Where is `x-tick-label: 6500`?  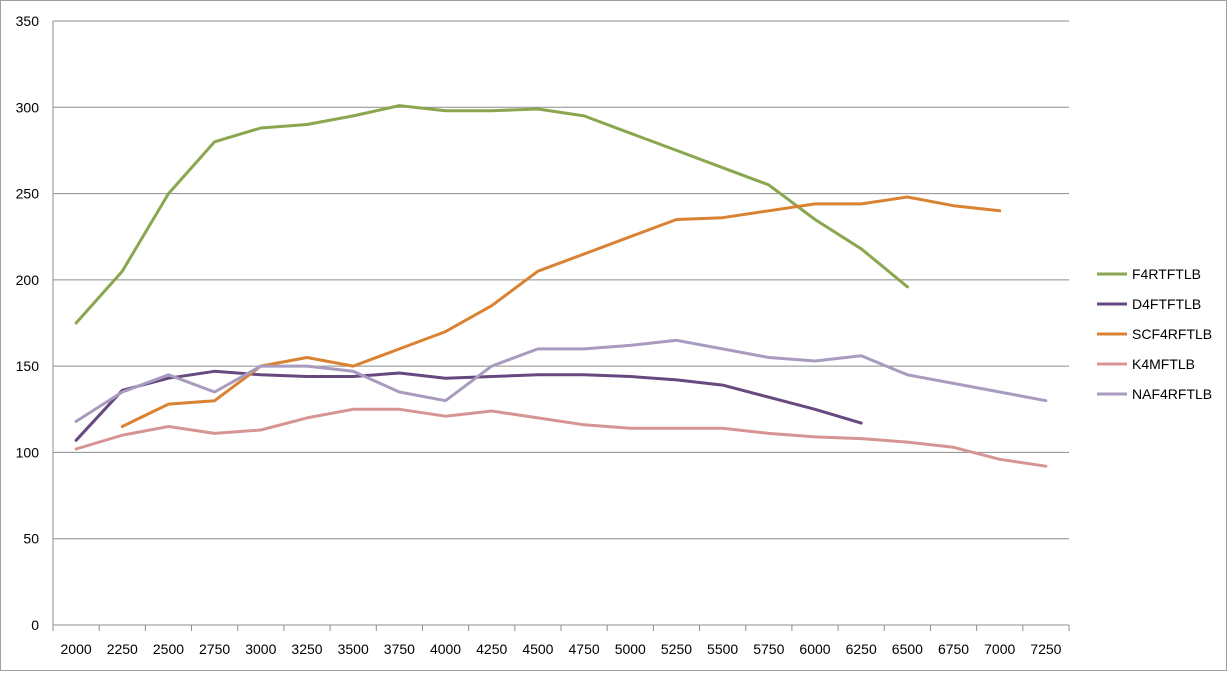 x-tick-label: 6500 is located at coordinates (907, 649).